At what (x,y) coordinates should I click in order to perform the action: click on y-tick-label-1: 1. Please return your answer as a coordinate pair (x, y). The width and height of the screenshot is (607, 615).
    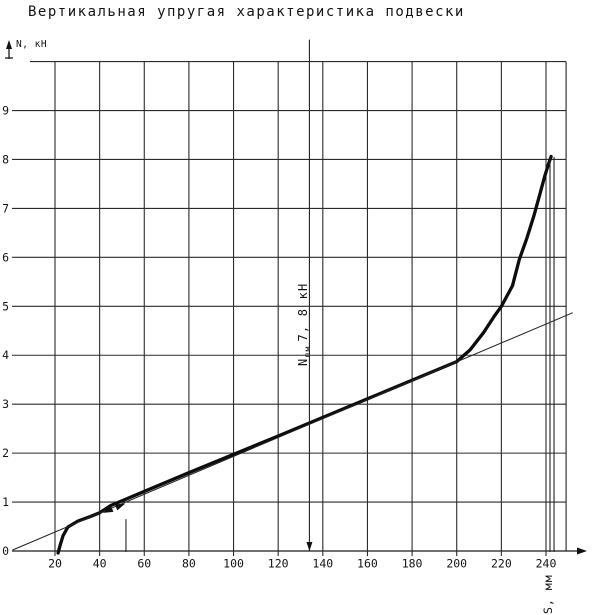
    Looking at the image, I should click on (5, 502).